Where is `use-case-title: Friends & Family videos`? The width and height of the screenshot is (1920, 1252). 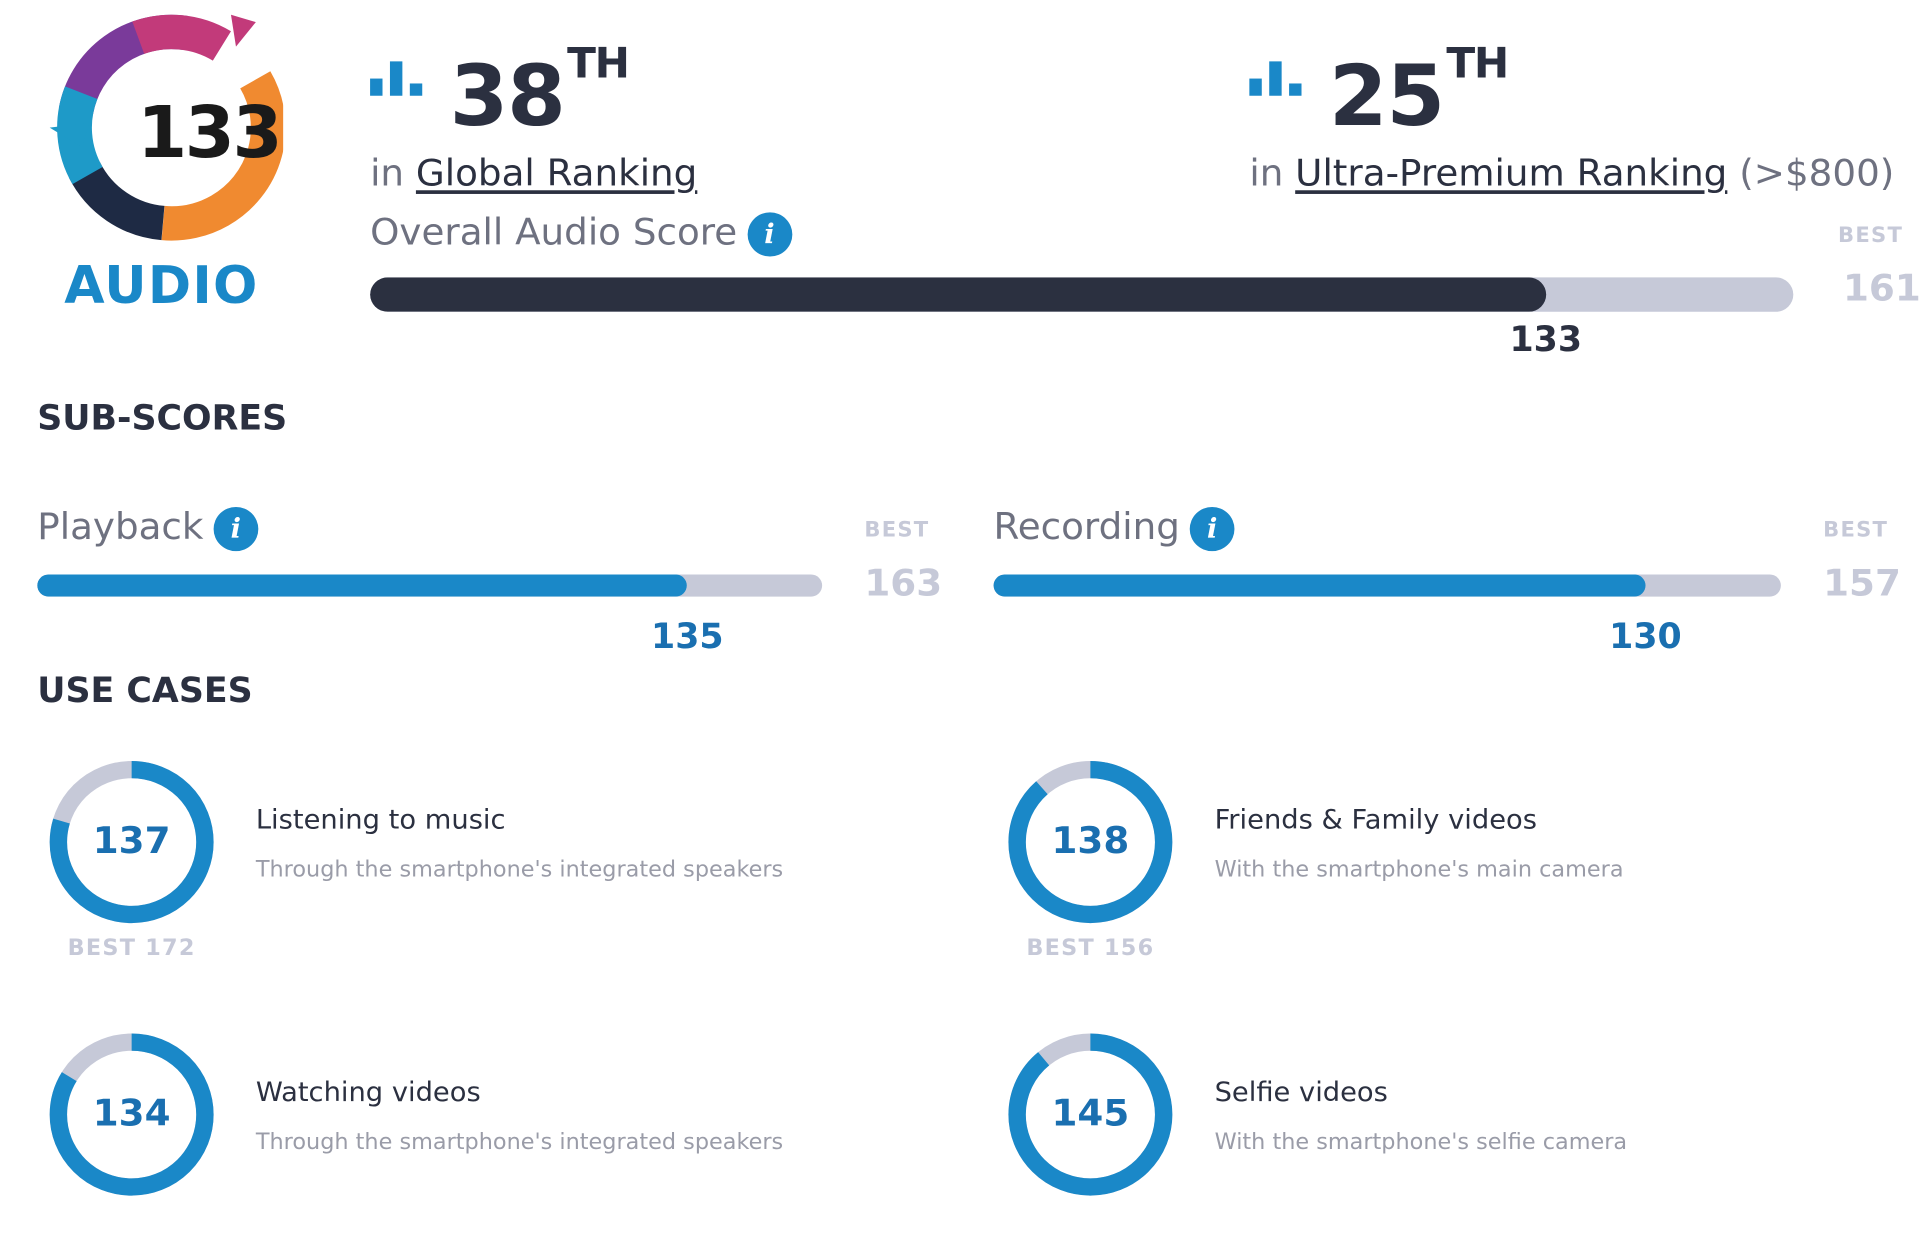
use-case-title: Friends & Family videos is located at coordinates (1375, 820).